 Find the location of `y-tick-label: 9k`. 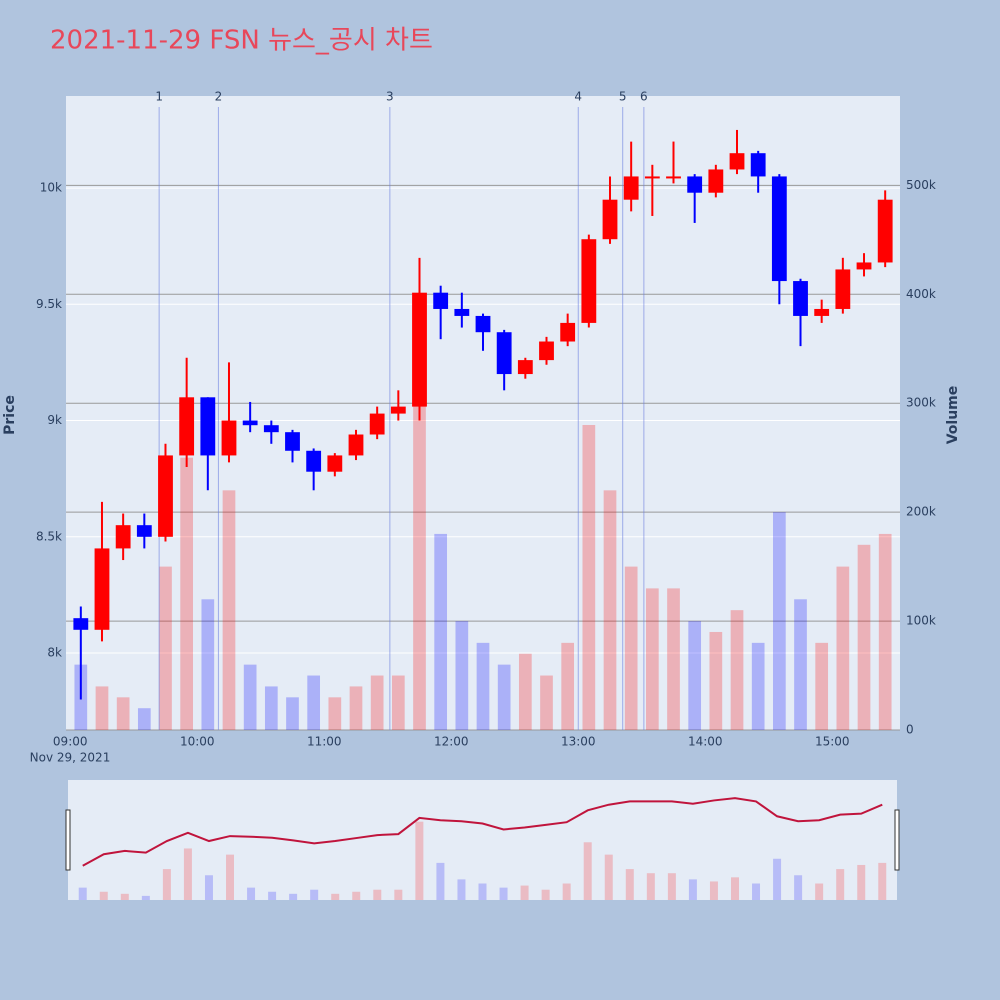

y-tick-label: 9k is located at coordinates (54, 420).